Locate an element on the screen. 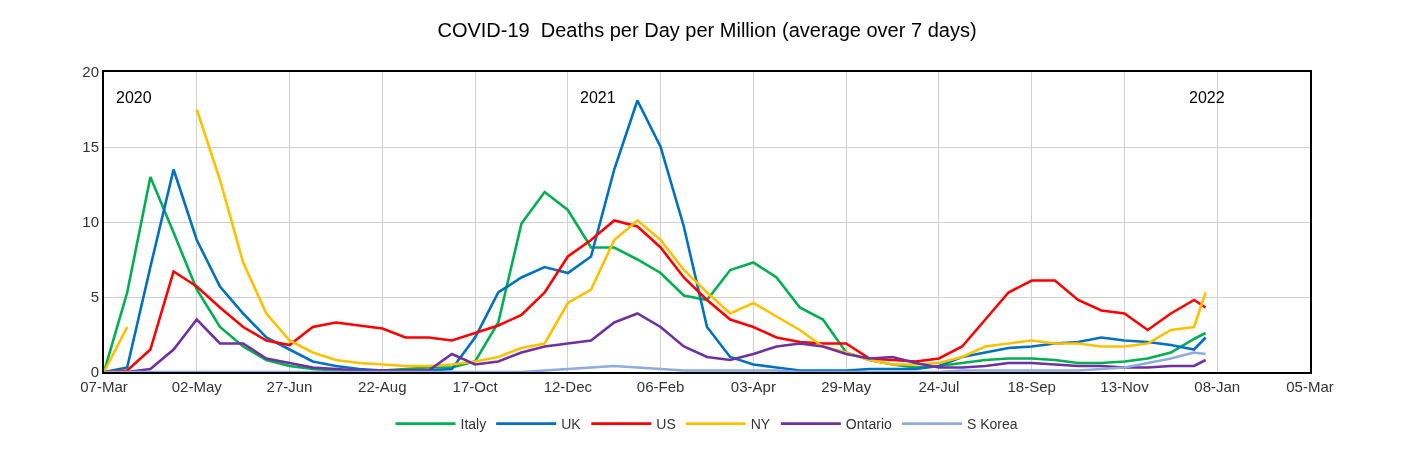 This screenshot has width=1414, height=462. legend-label: Ontario is located at coordinates (868, 424).